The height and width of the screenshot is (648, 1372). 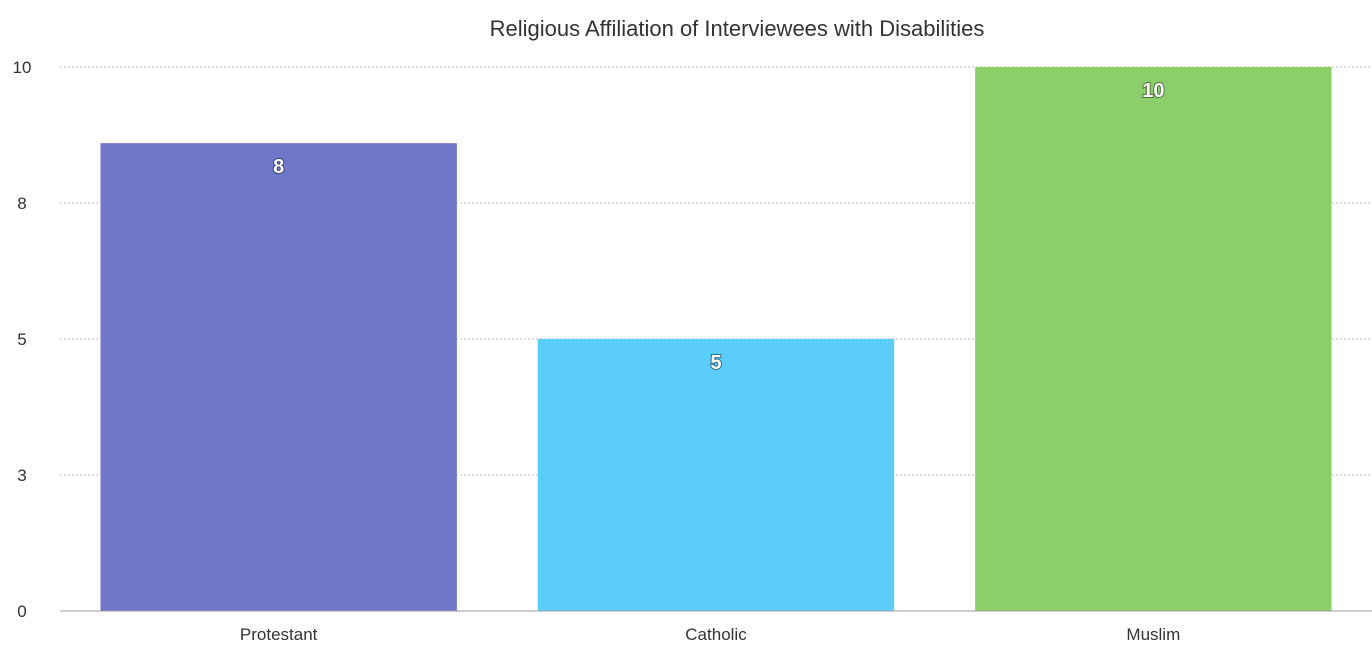 I want to click on y-tick-label: 10, so click(x=22, y=67).